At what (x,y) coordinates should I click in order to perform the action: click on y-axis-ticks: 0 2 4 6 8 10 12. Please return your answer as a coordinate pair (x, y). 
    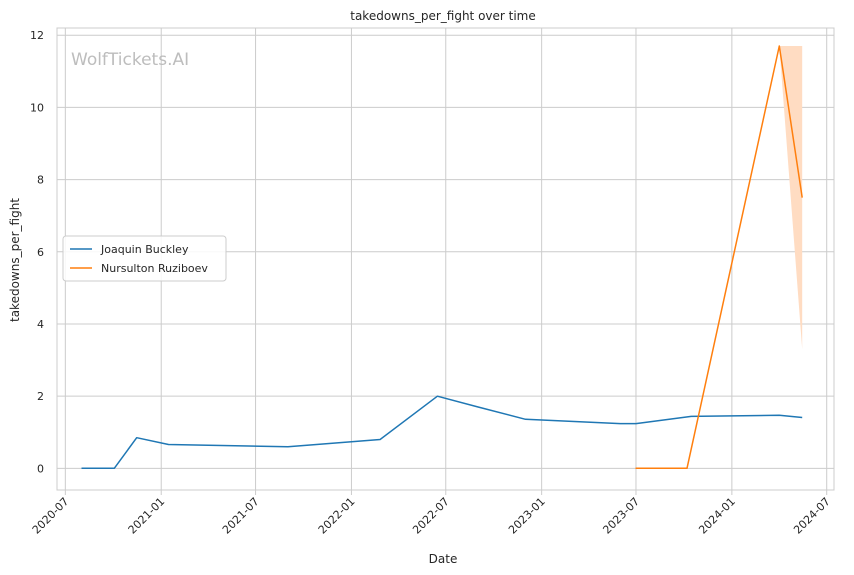
    Looking at the image, I should click on (37, 252).